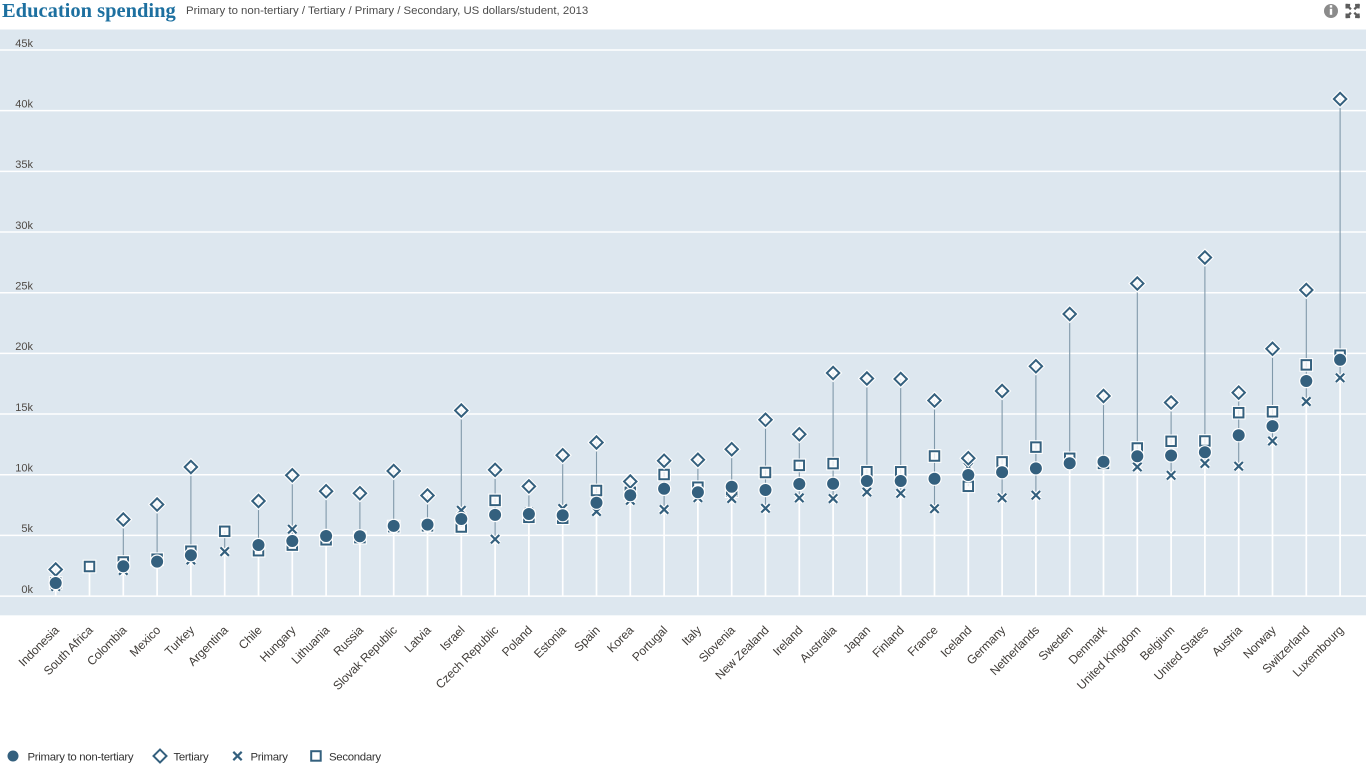 The width and height of the screenshot is (1366, 768). I want to click on svg-text: Lithuania, so click(311, 645).